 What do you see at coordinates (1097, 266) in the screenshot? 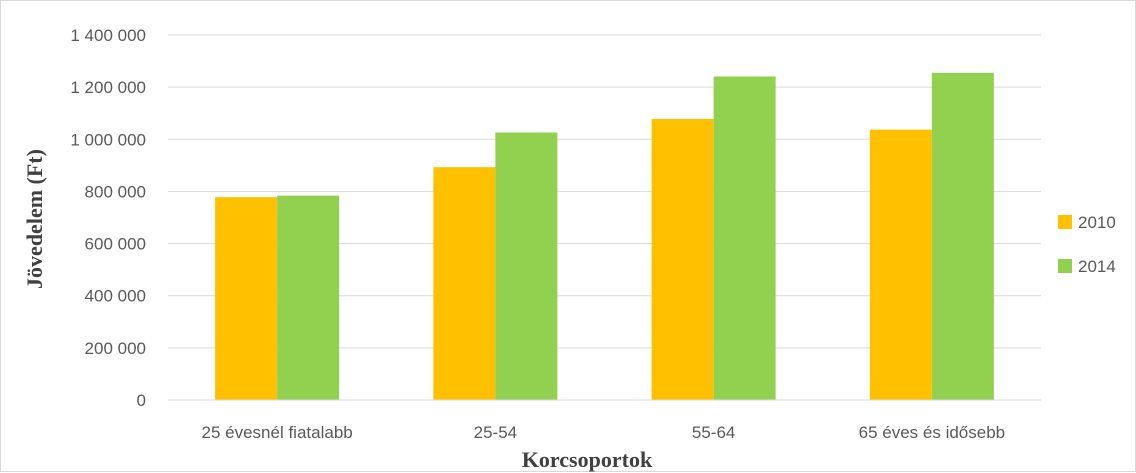
I see `legend-label-2014: 2014` at bounding box center [1097, 266].